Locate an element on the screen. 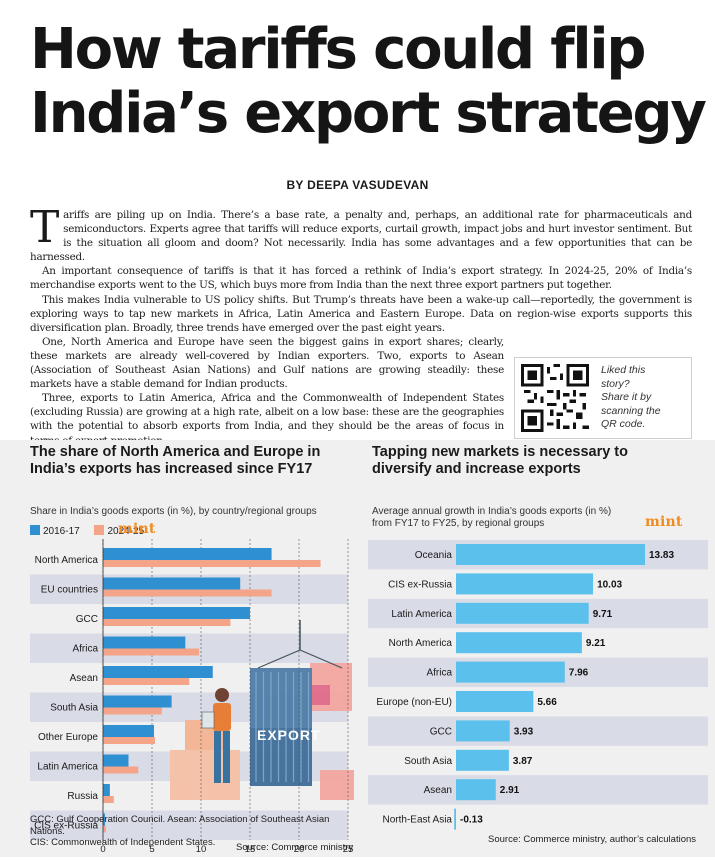 This screenshot has width=715, height=860. bar-2016-17-latin-america is located at coordinates (116, 760).